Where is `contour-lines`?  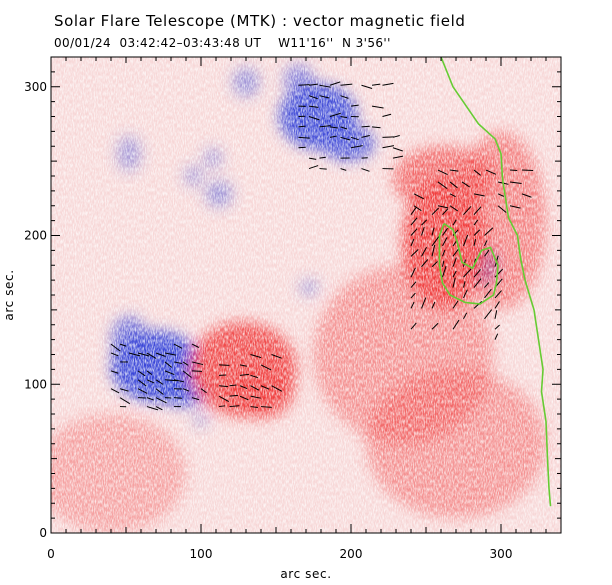 contour-lines is located at coordinates (495, 282).